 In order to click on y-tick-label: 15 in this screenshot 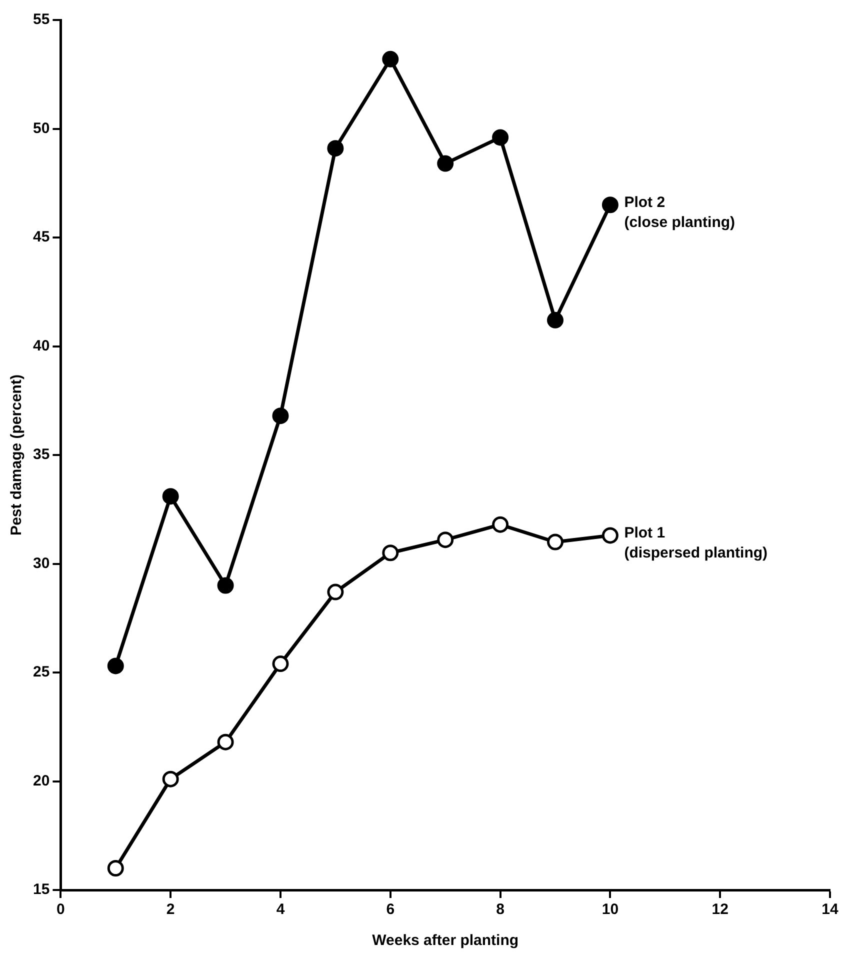, I will do `click(41, 889)`.